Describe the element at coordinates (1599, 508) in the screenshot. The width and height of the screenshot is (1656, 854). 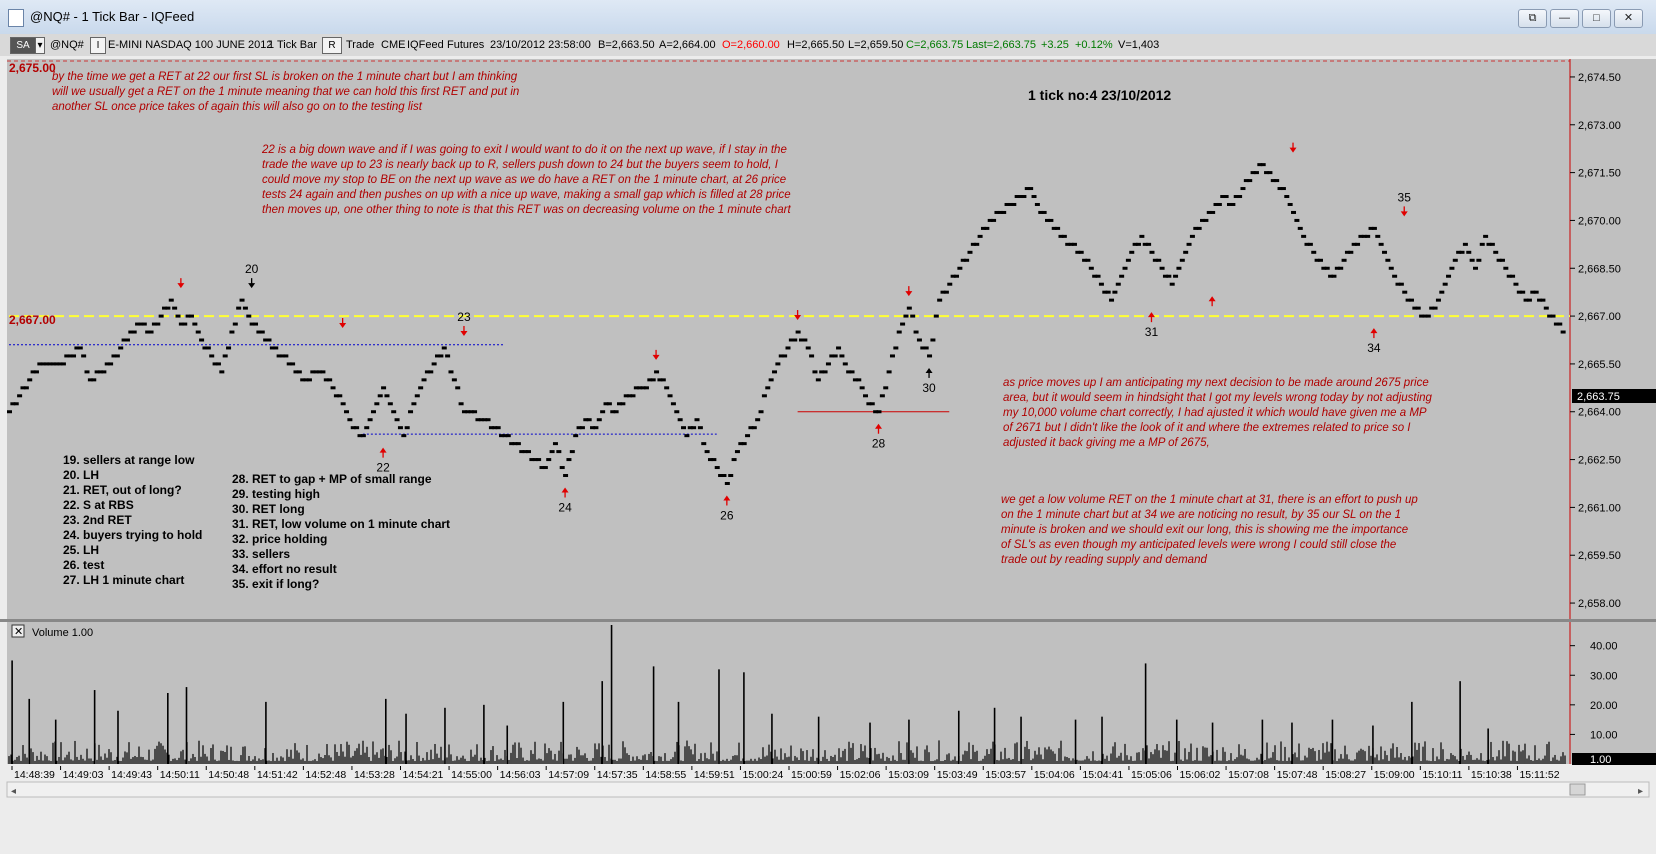
I see `price-tick-label: 2,661.00` at that location.